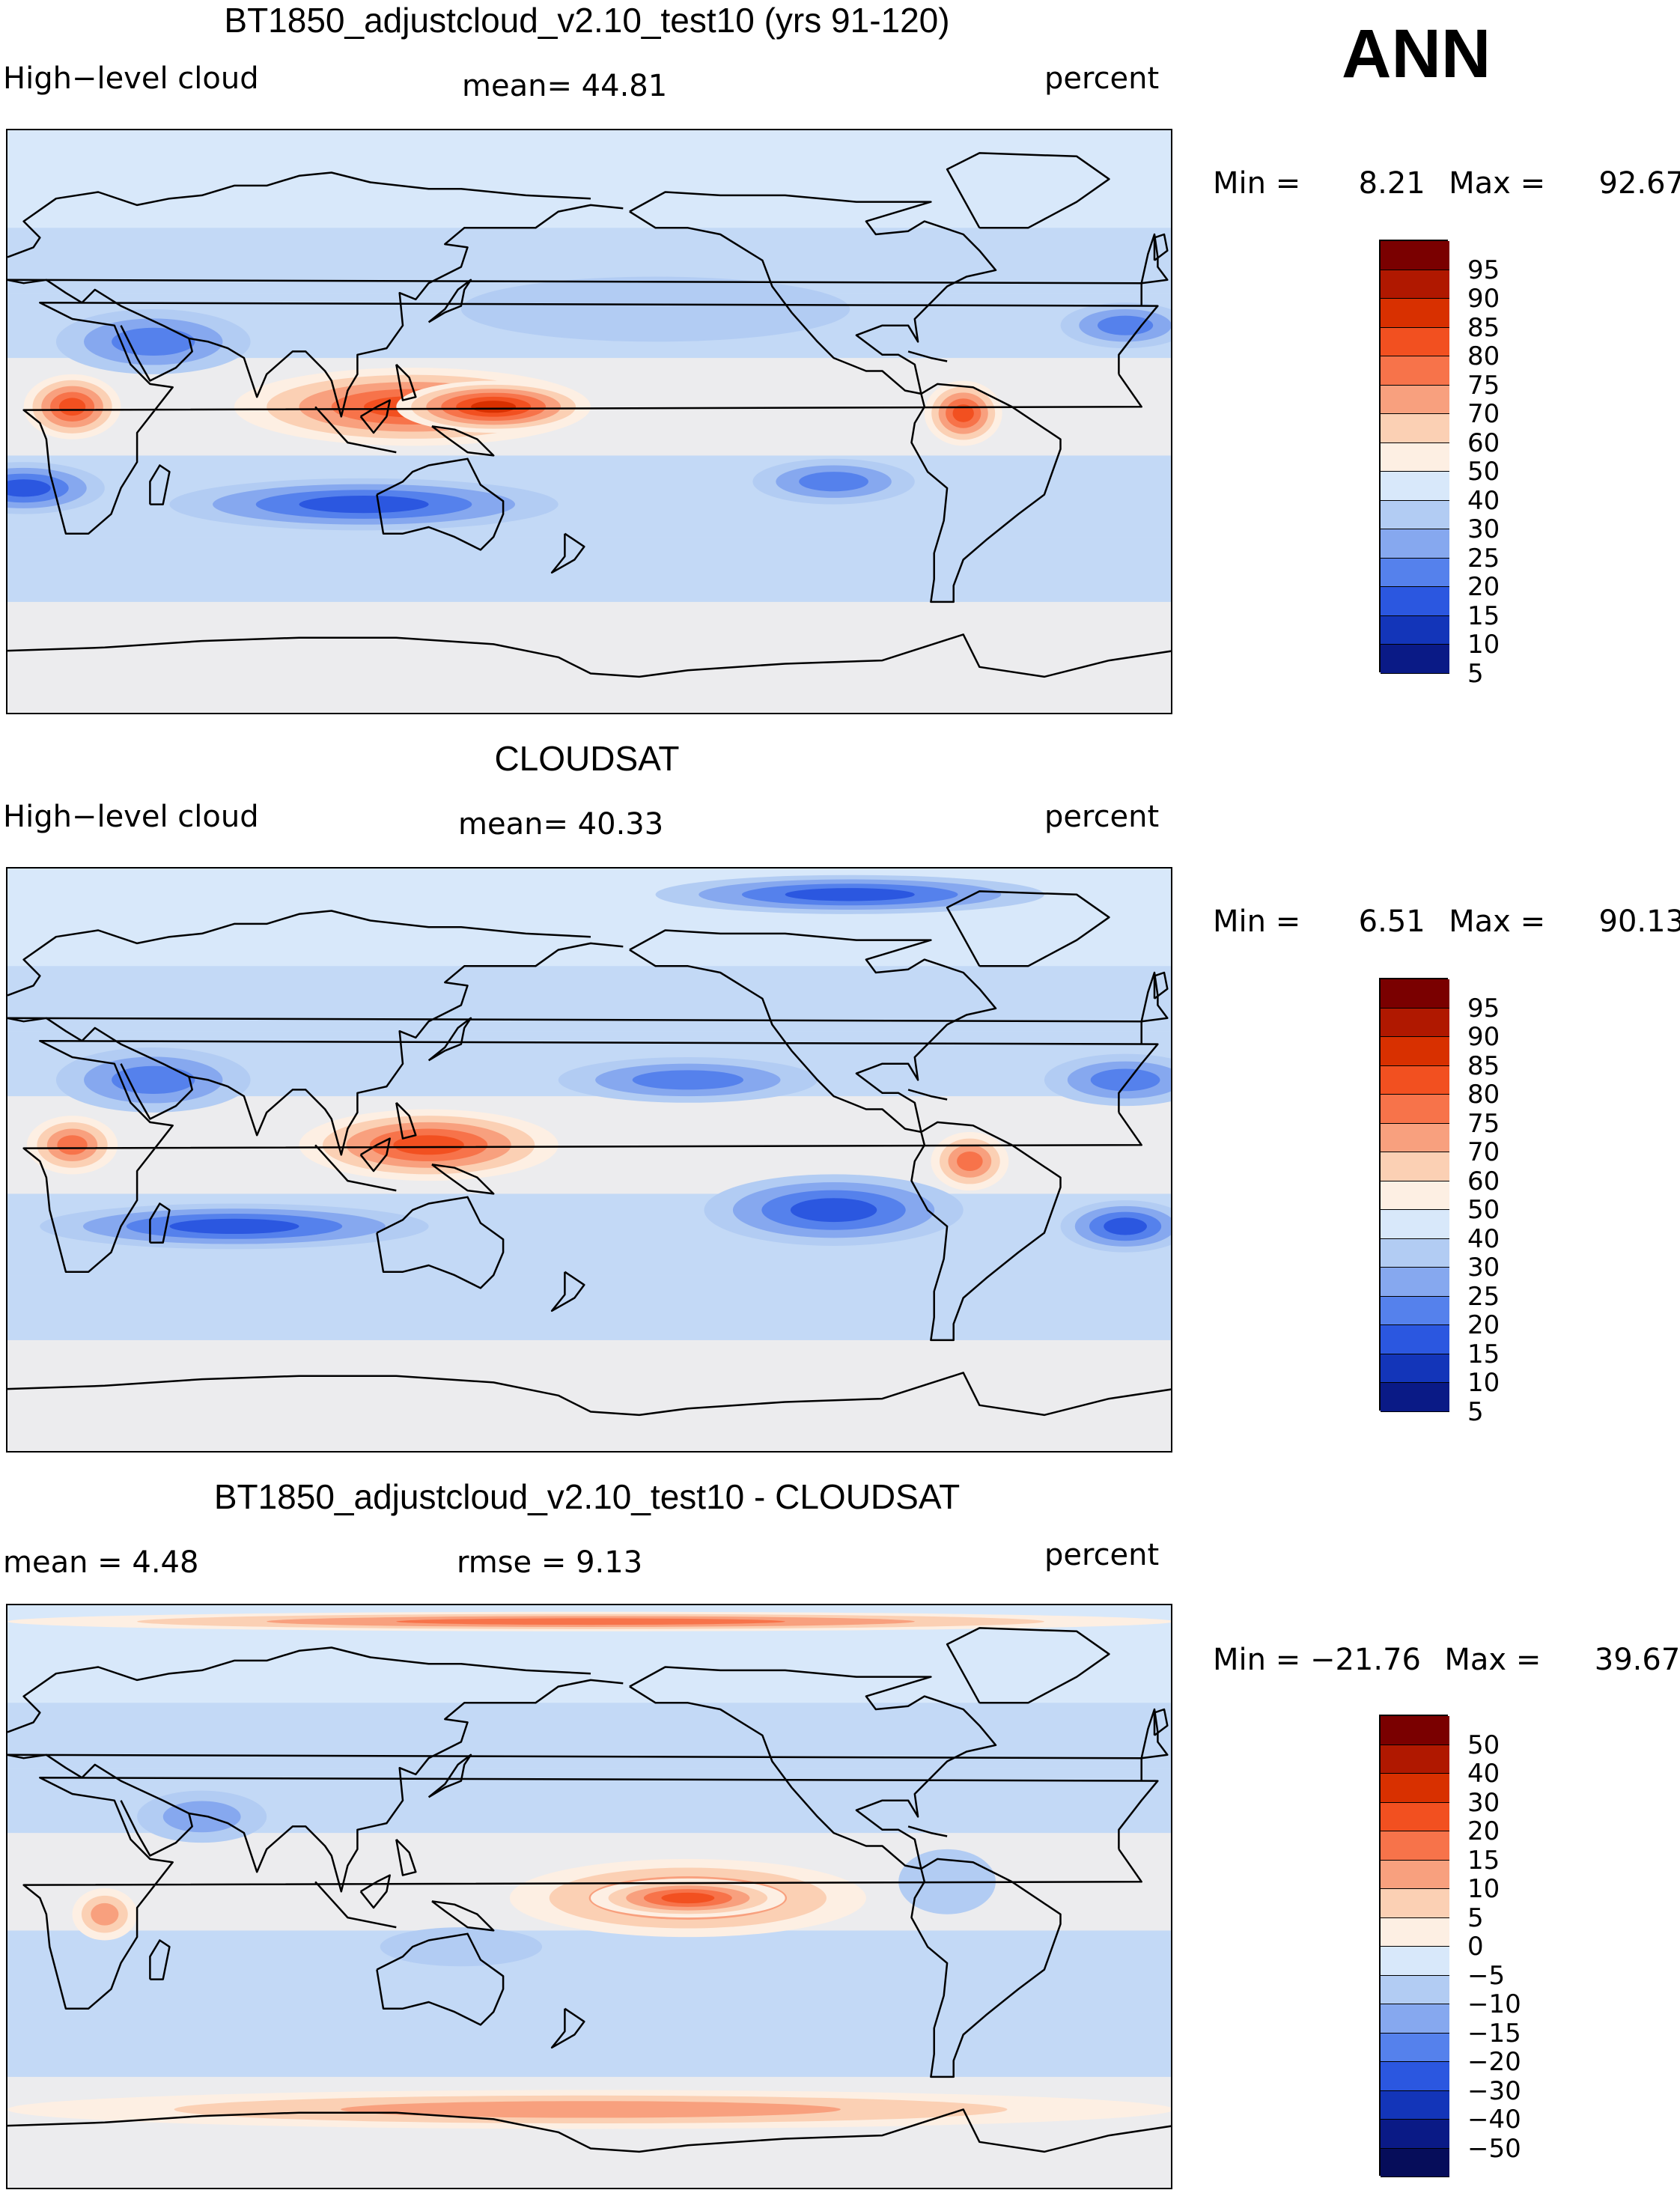 The width and height of the screenshot is (1680, 2193). I want to click on panel-3-minmax: Min = −21.76 Max = 39.67, so click(1446, 1660).